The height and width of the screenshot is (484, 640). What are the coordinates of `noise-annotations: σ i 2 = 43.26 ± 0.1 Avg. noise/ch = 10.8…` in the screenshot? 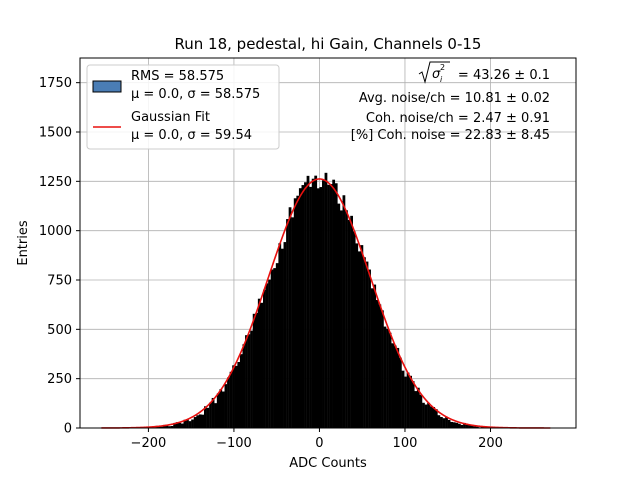 It's located at (450, 102).